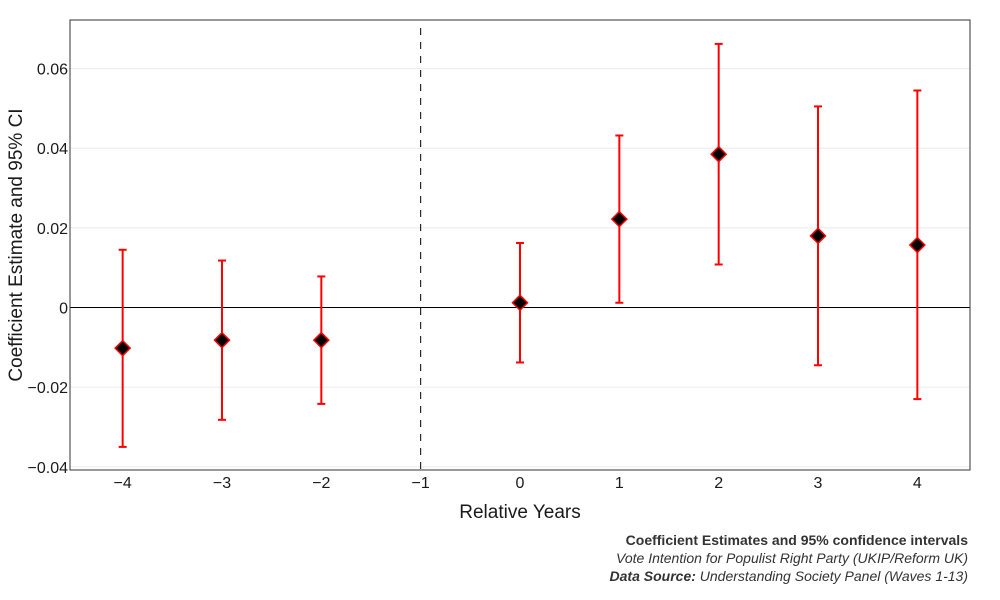  Describe the element at coordinates (321, 483) in the screenshot. I see `x-tick-label: −2` at that location.